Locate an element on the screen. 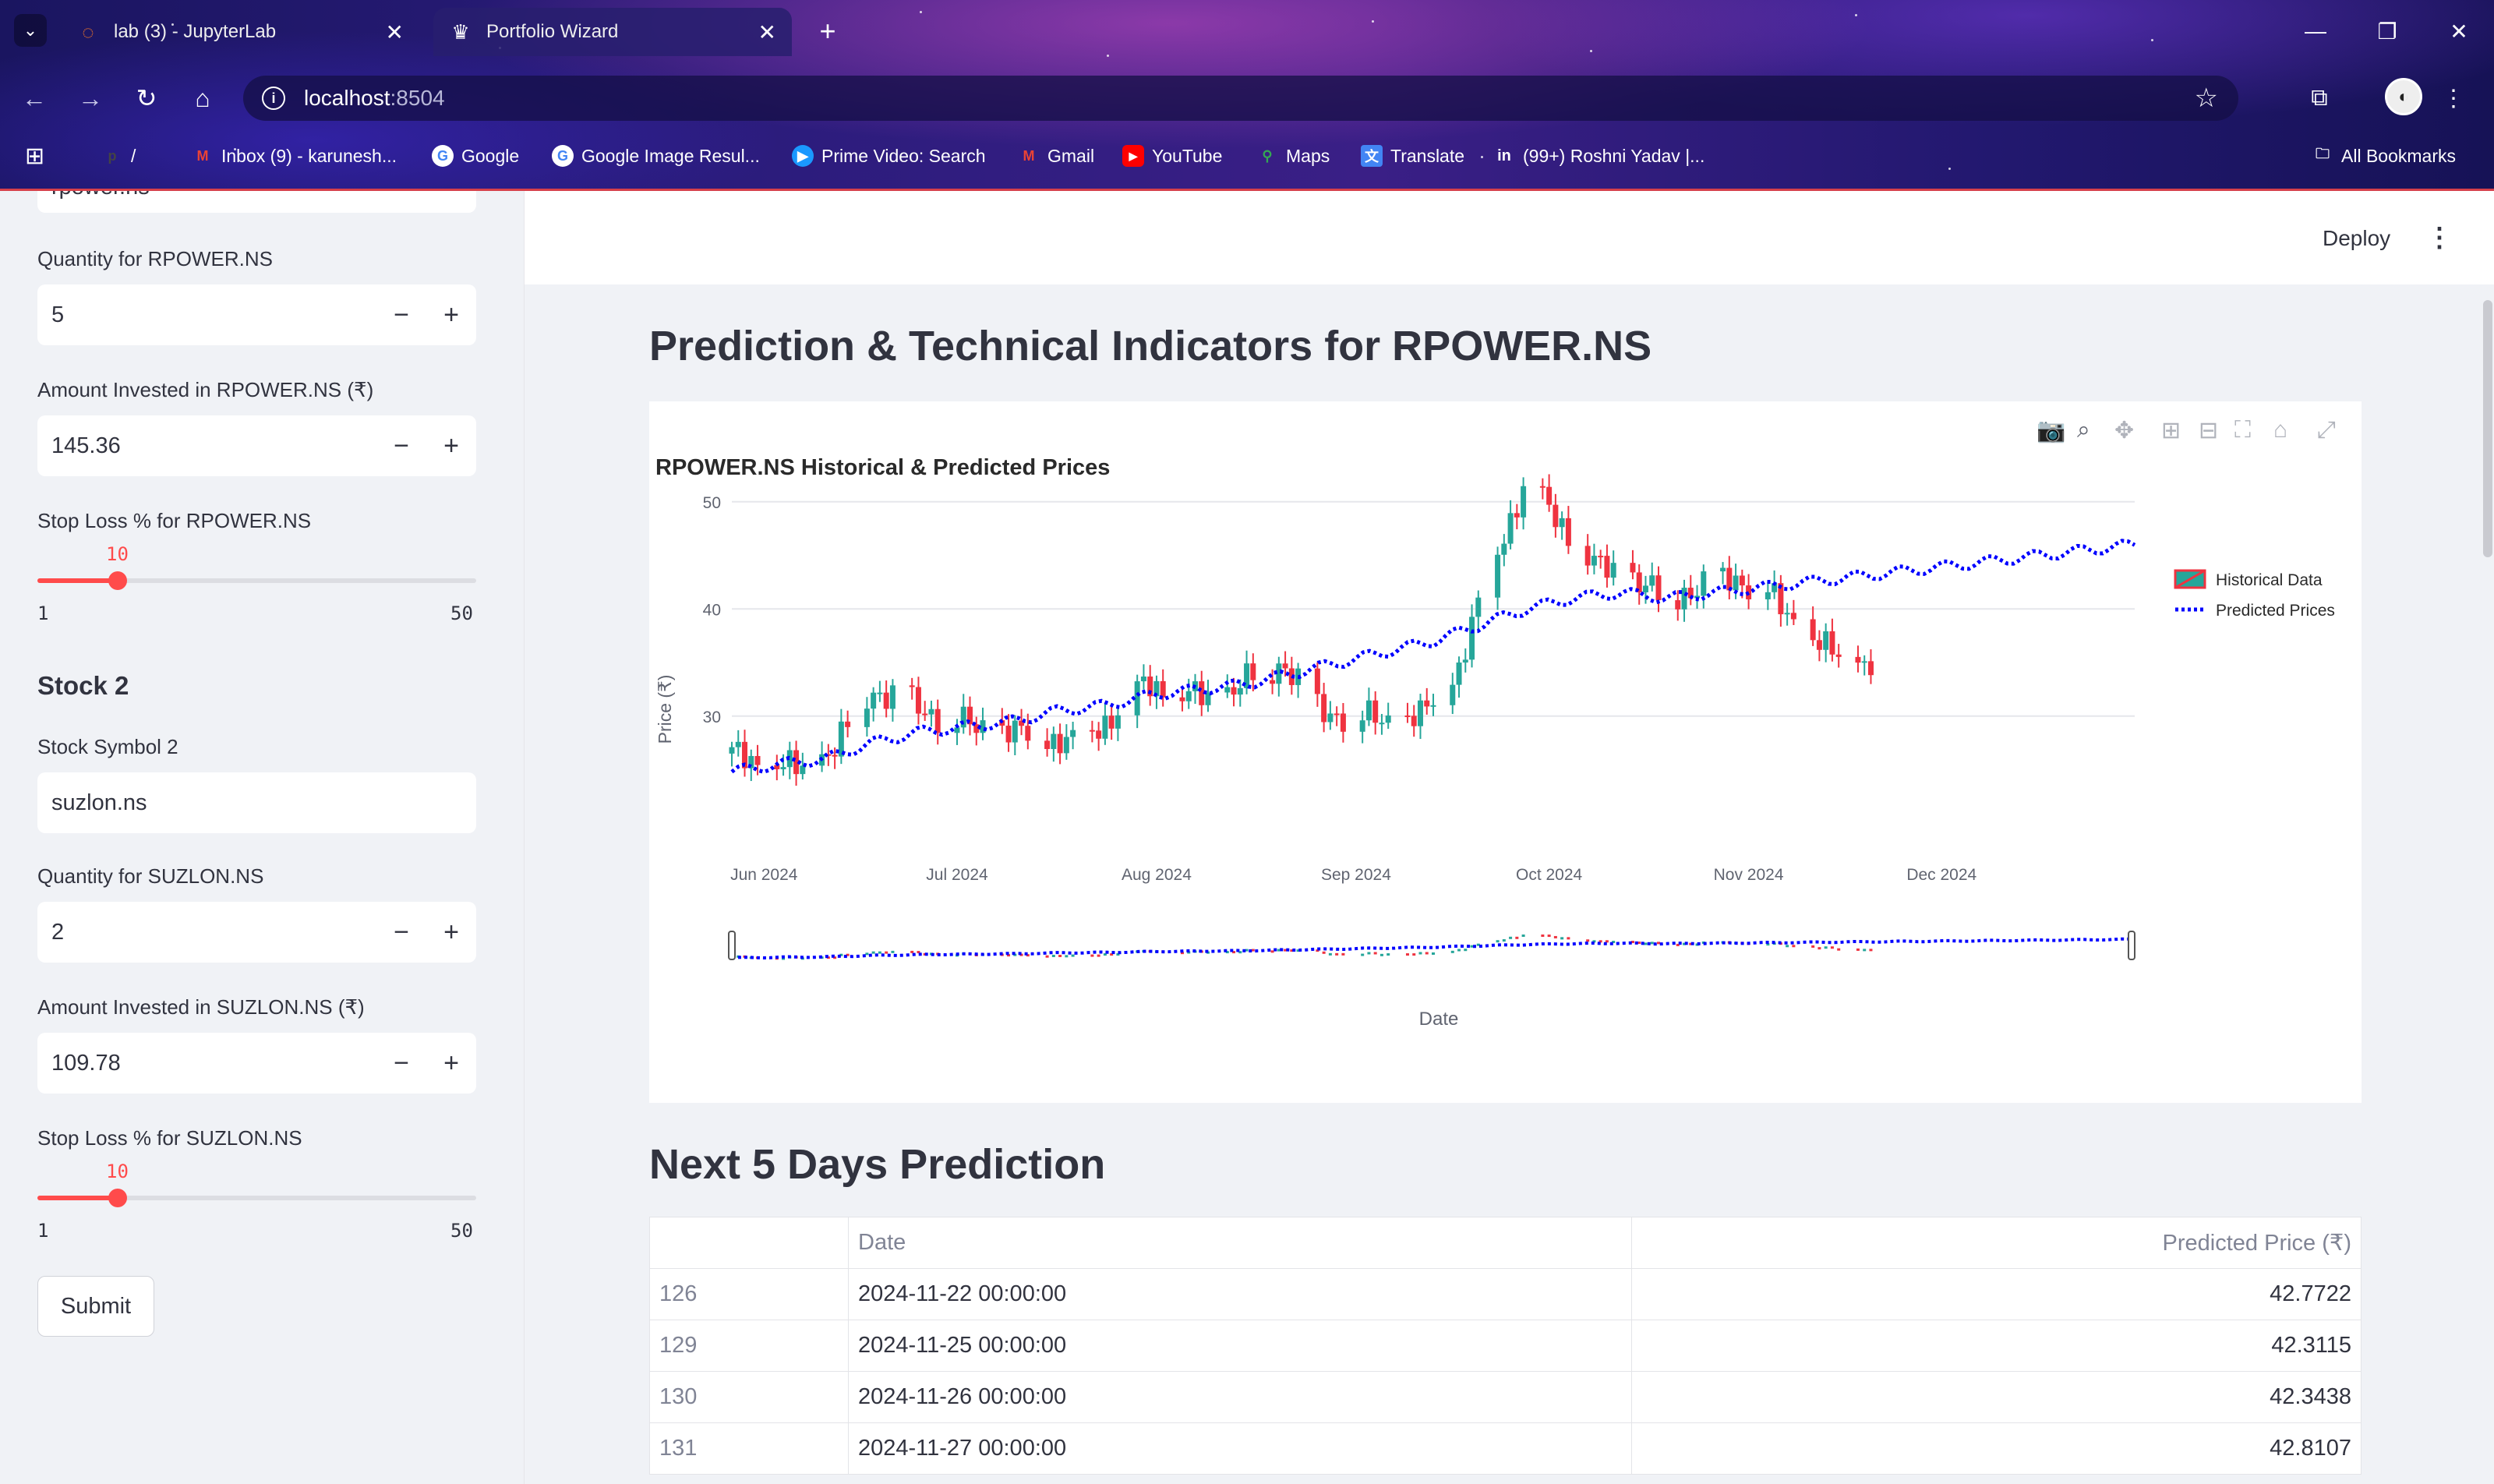 Image resolution: width=2494 pixels, height=1484 pixels. legend-item-predicted: Predicted Prices is located at coordinates (2255, 611).